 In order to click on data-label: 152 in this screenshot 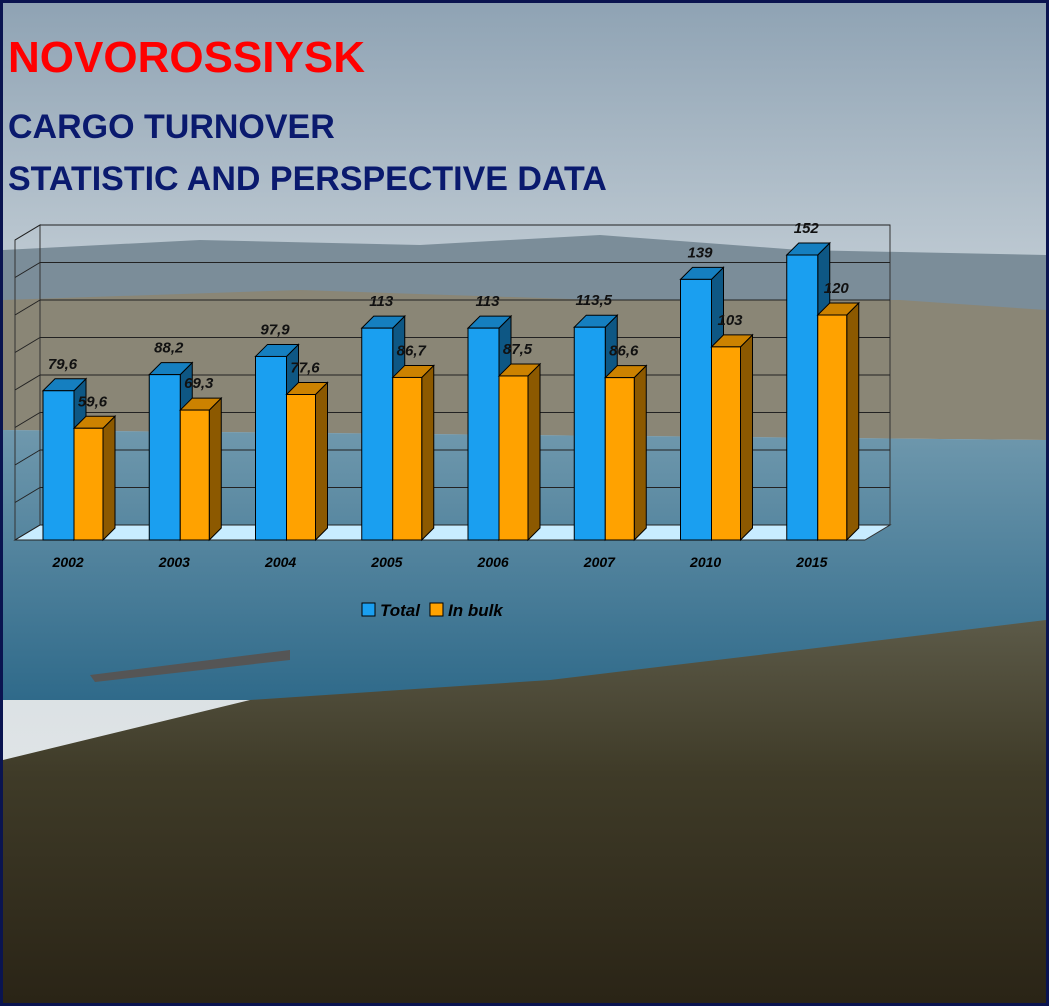, I will do `click(807, 228)`.